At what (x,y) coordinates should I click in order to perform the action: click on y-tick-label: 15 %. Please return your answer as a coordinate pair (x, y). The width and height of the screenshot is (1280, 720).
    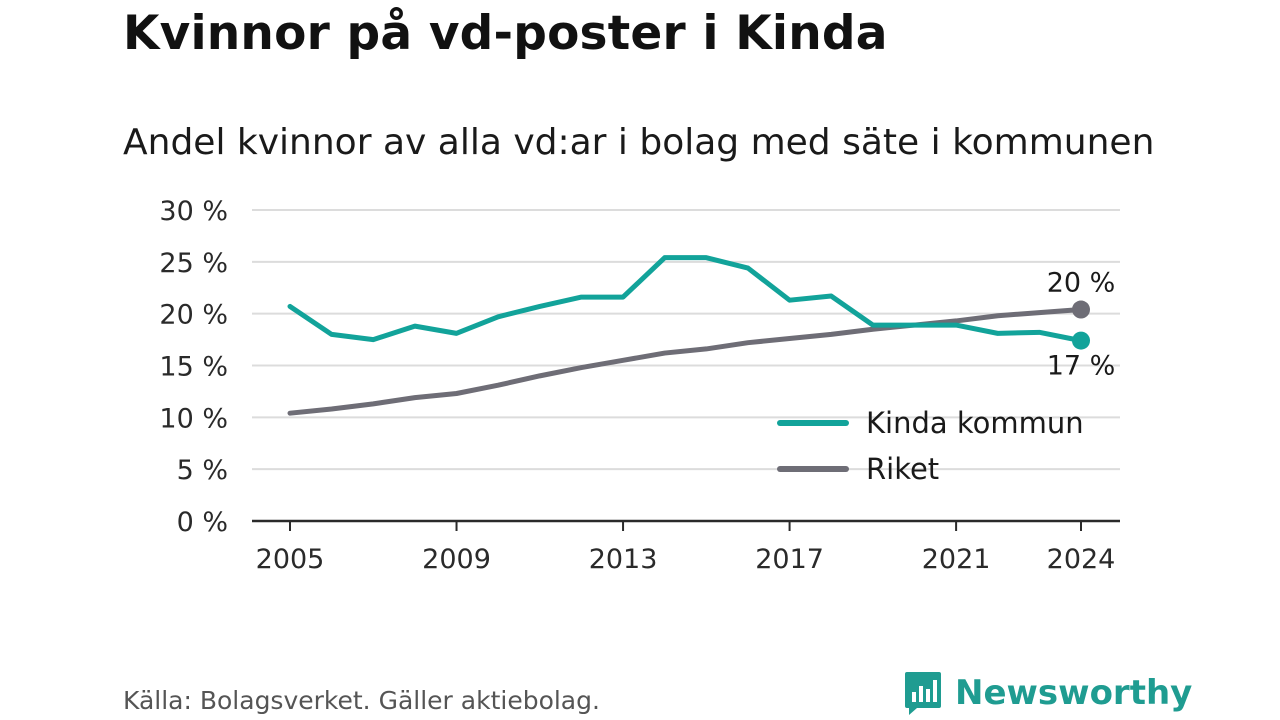
    Looking at the image, I should click on (193, 367).